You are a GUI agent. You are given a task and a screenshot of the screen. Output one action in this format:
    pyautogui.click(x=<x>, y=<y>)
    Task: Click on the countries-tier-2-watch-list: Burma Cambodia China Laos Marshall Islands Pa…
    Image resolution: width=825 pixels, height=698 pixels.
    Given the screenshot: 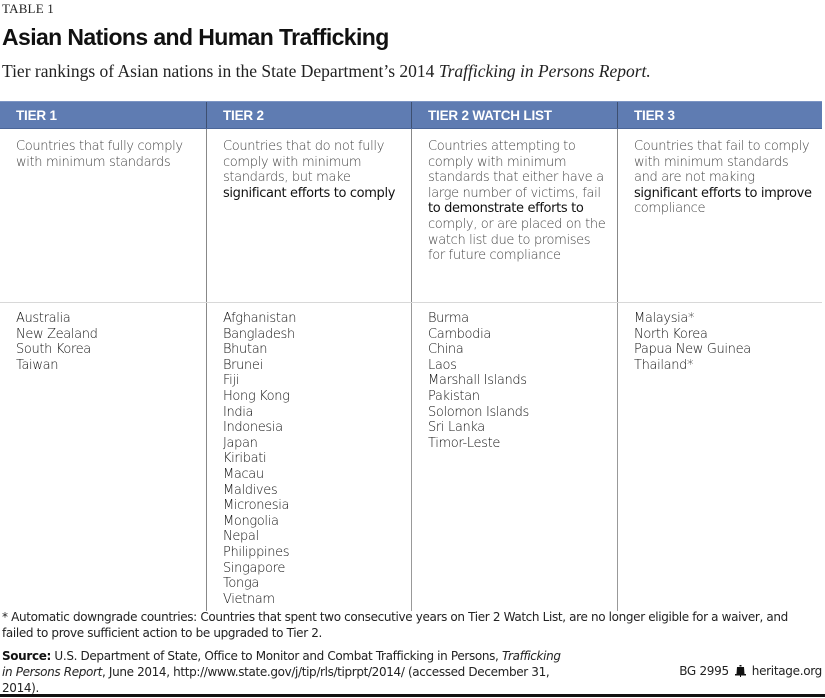 What is the action you would take?
    pyautogui.click(x=514, y=457)
    